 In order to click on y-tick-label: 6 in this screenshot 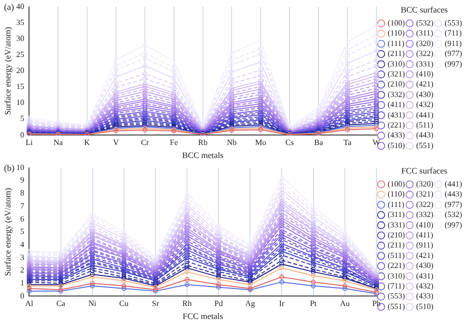, I will do `click(22, 219)`.